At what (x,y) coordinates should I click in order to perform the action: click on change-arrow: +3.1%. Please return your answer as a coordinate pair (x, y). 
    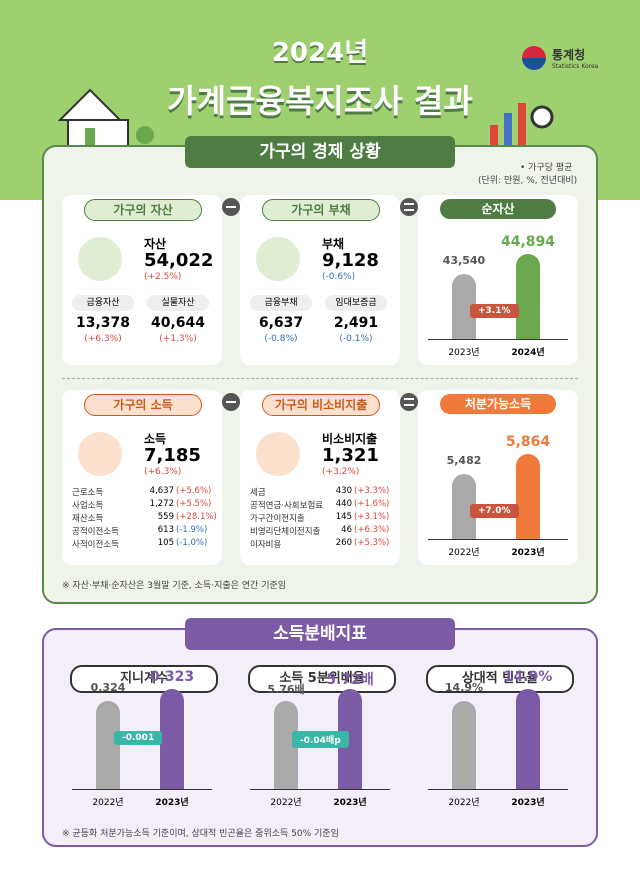
    Looking at the image, I should click on (494, 311).